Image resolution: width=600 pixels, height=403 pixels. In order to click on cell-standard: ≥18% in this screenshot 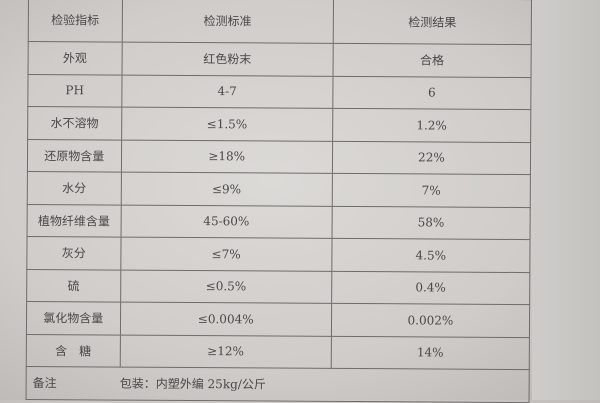, I will do `click(227, 156)`.